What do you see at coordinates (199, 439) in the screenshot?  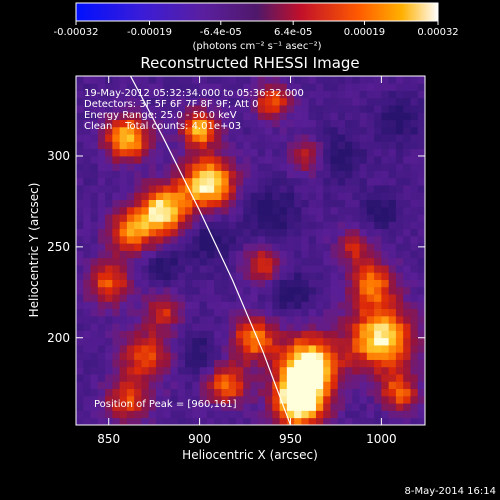 I see `x-tick-label: 900` at bounding box center [199, 439].